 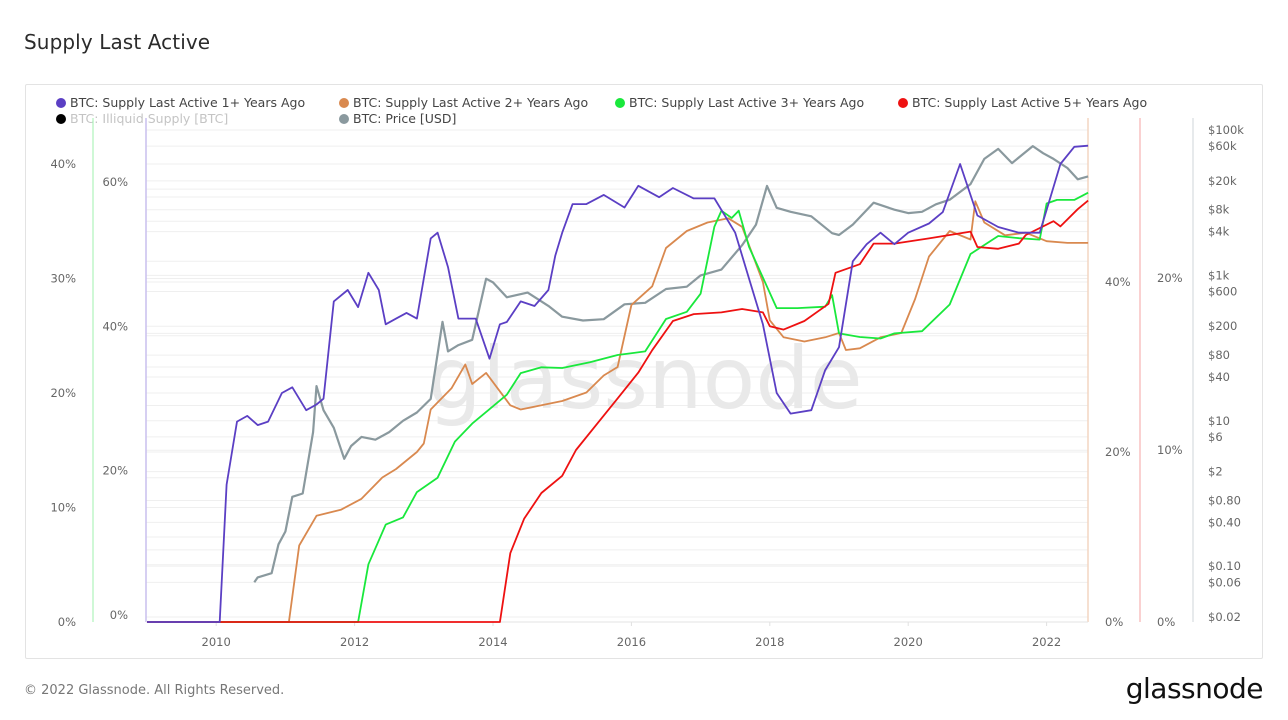 I want to click on svg-text: 2010, so click(x=216, y=642).